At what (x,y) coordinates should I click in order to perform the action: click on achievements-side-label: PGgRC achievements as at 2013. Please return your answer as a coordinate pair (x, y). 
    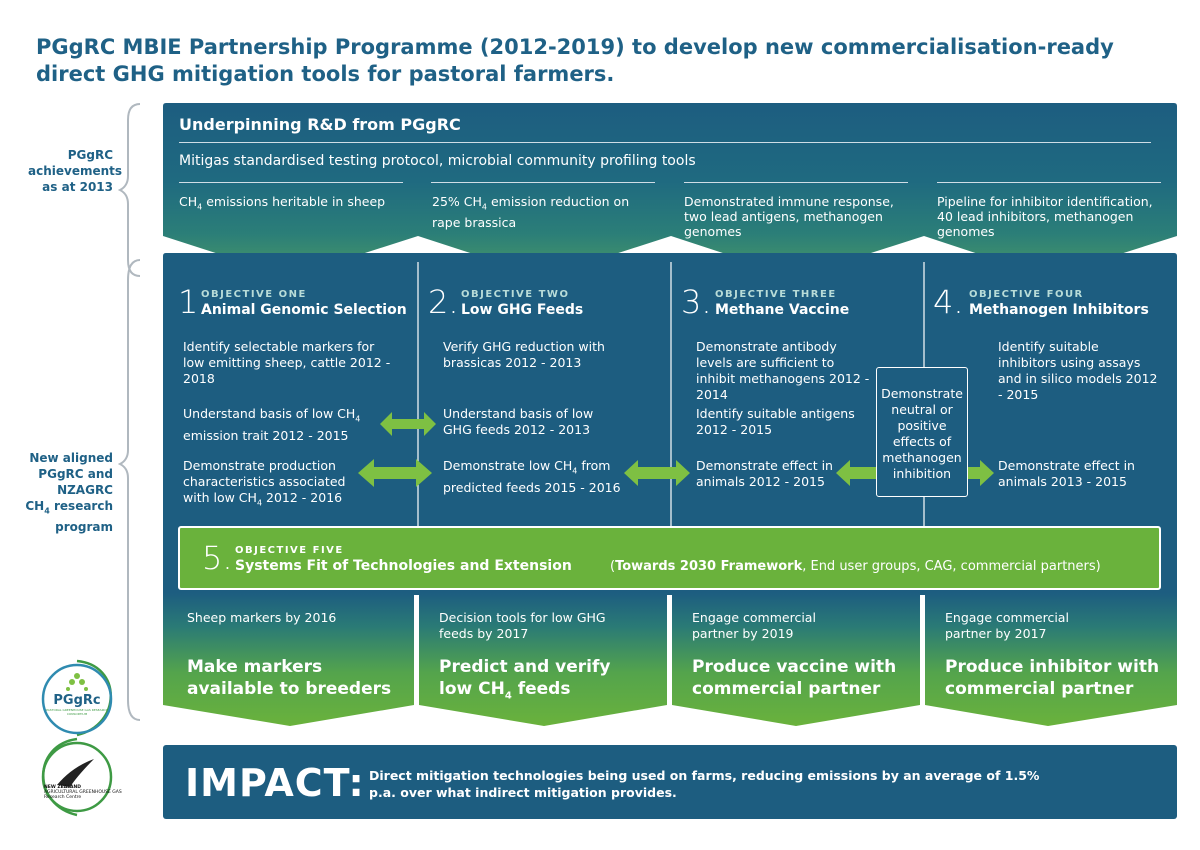
    Looking at the image, I should click on (75, 171).